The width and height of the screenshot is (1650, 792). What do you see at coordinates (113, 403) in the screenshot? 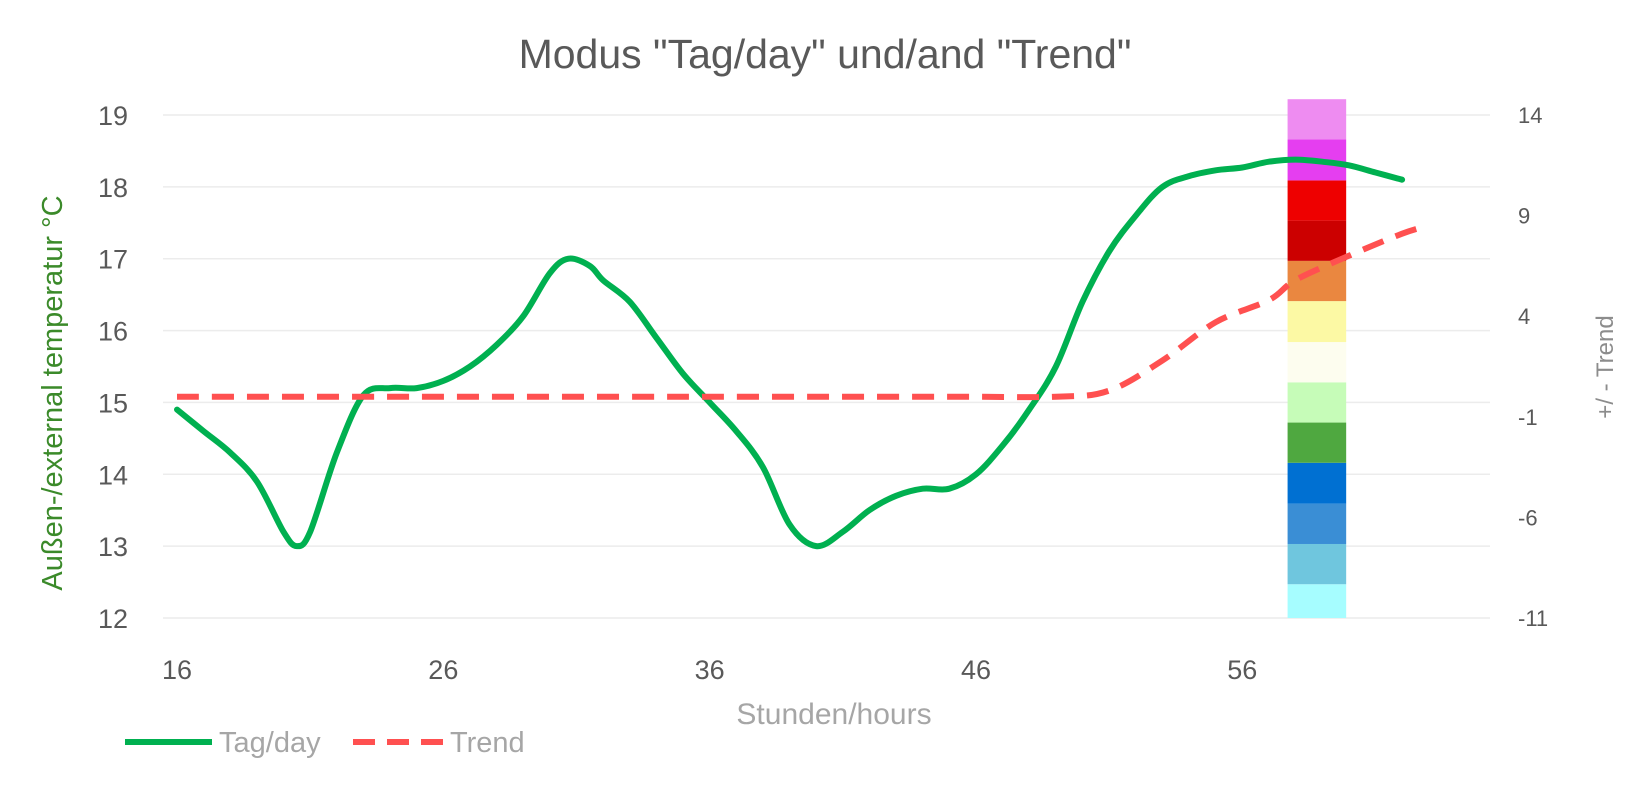
I see `y-tick-15: 15` at bounding box center [113, 403].